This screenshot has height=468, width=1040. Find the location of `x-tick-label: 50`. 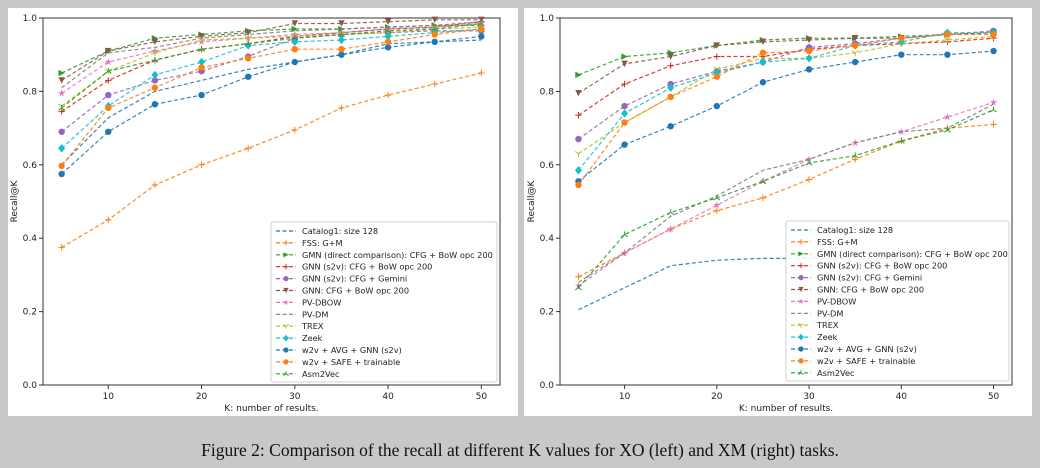

x-tick-label: 50 is located at coordinates (482, 397).